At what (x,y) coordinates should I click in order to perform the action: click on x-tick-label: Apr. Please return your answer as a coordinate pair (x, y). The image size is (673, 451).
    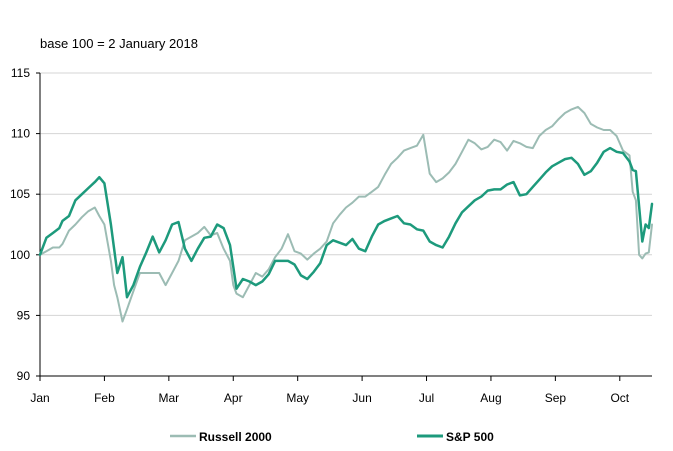
    Looking at the image, I should click on (233, 398).